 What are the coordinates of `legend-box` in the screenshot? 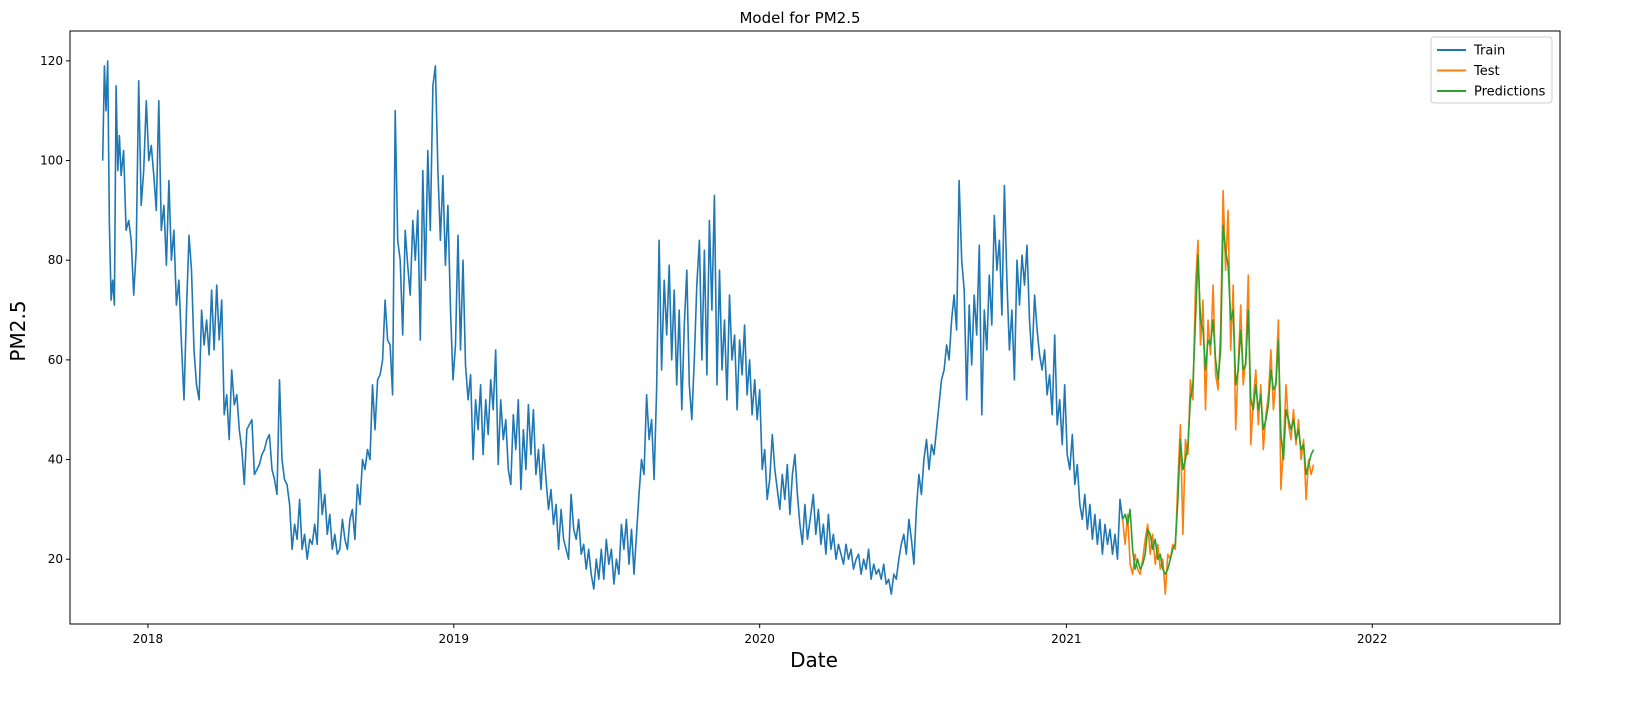 It's located at (1491, 70).